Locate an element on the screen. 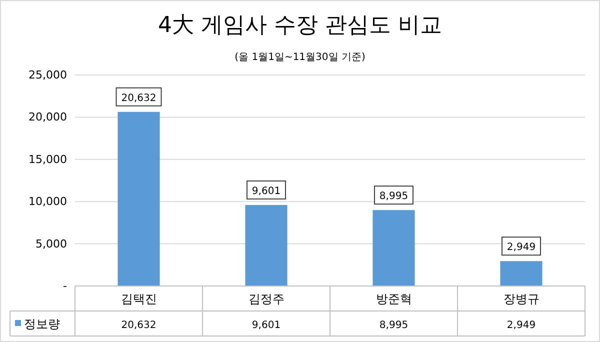  text: 9,601 is located at coordinates (266, 191).